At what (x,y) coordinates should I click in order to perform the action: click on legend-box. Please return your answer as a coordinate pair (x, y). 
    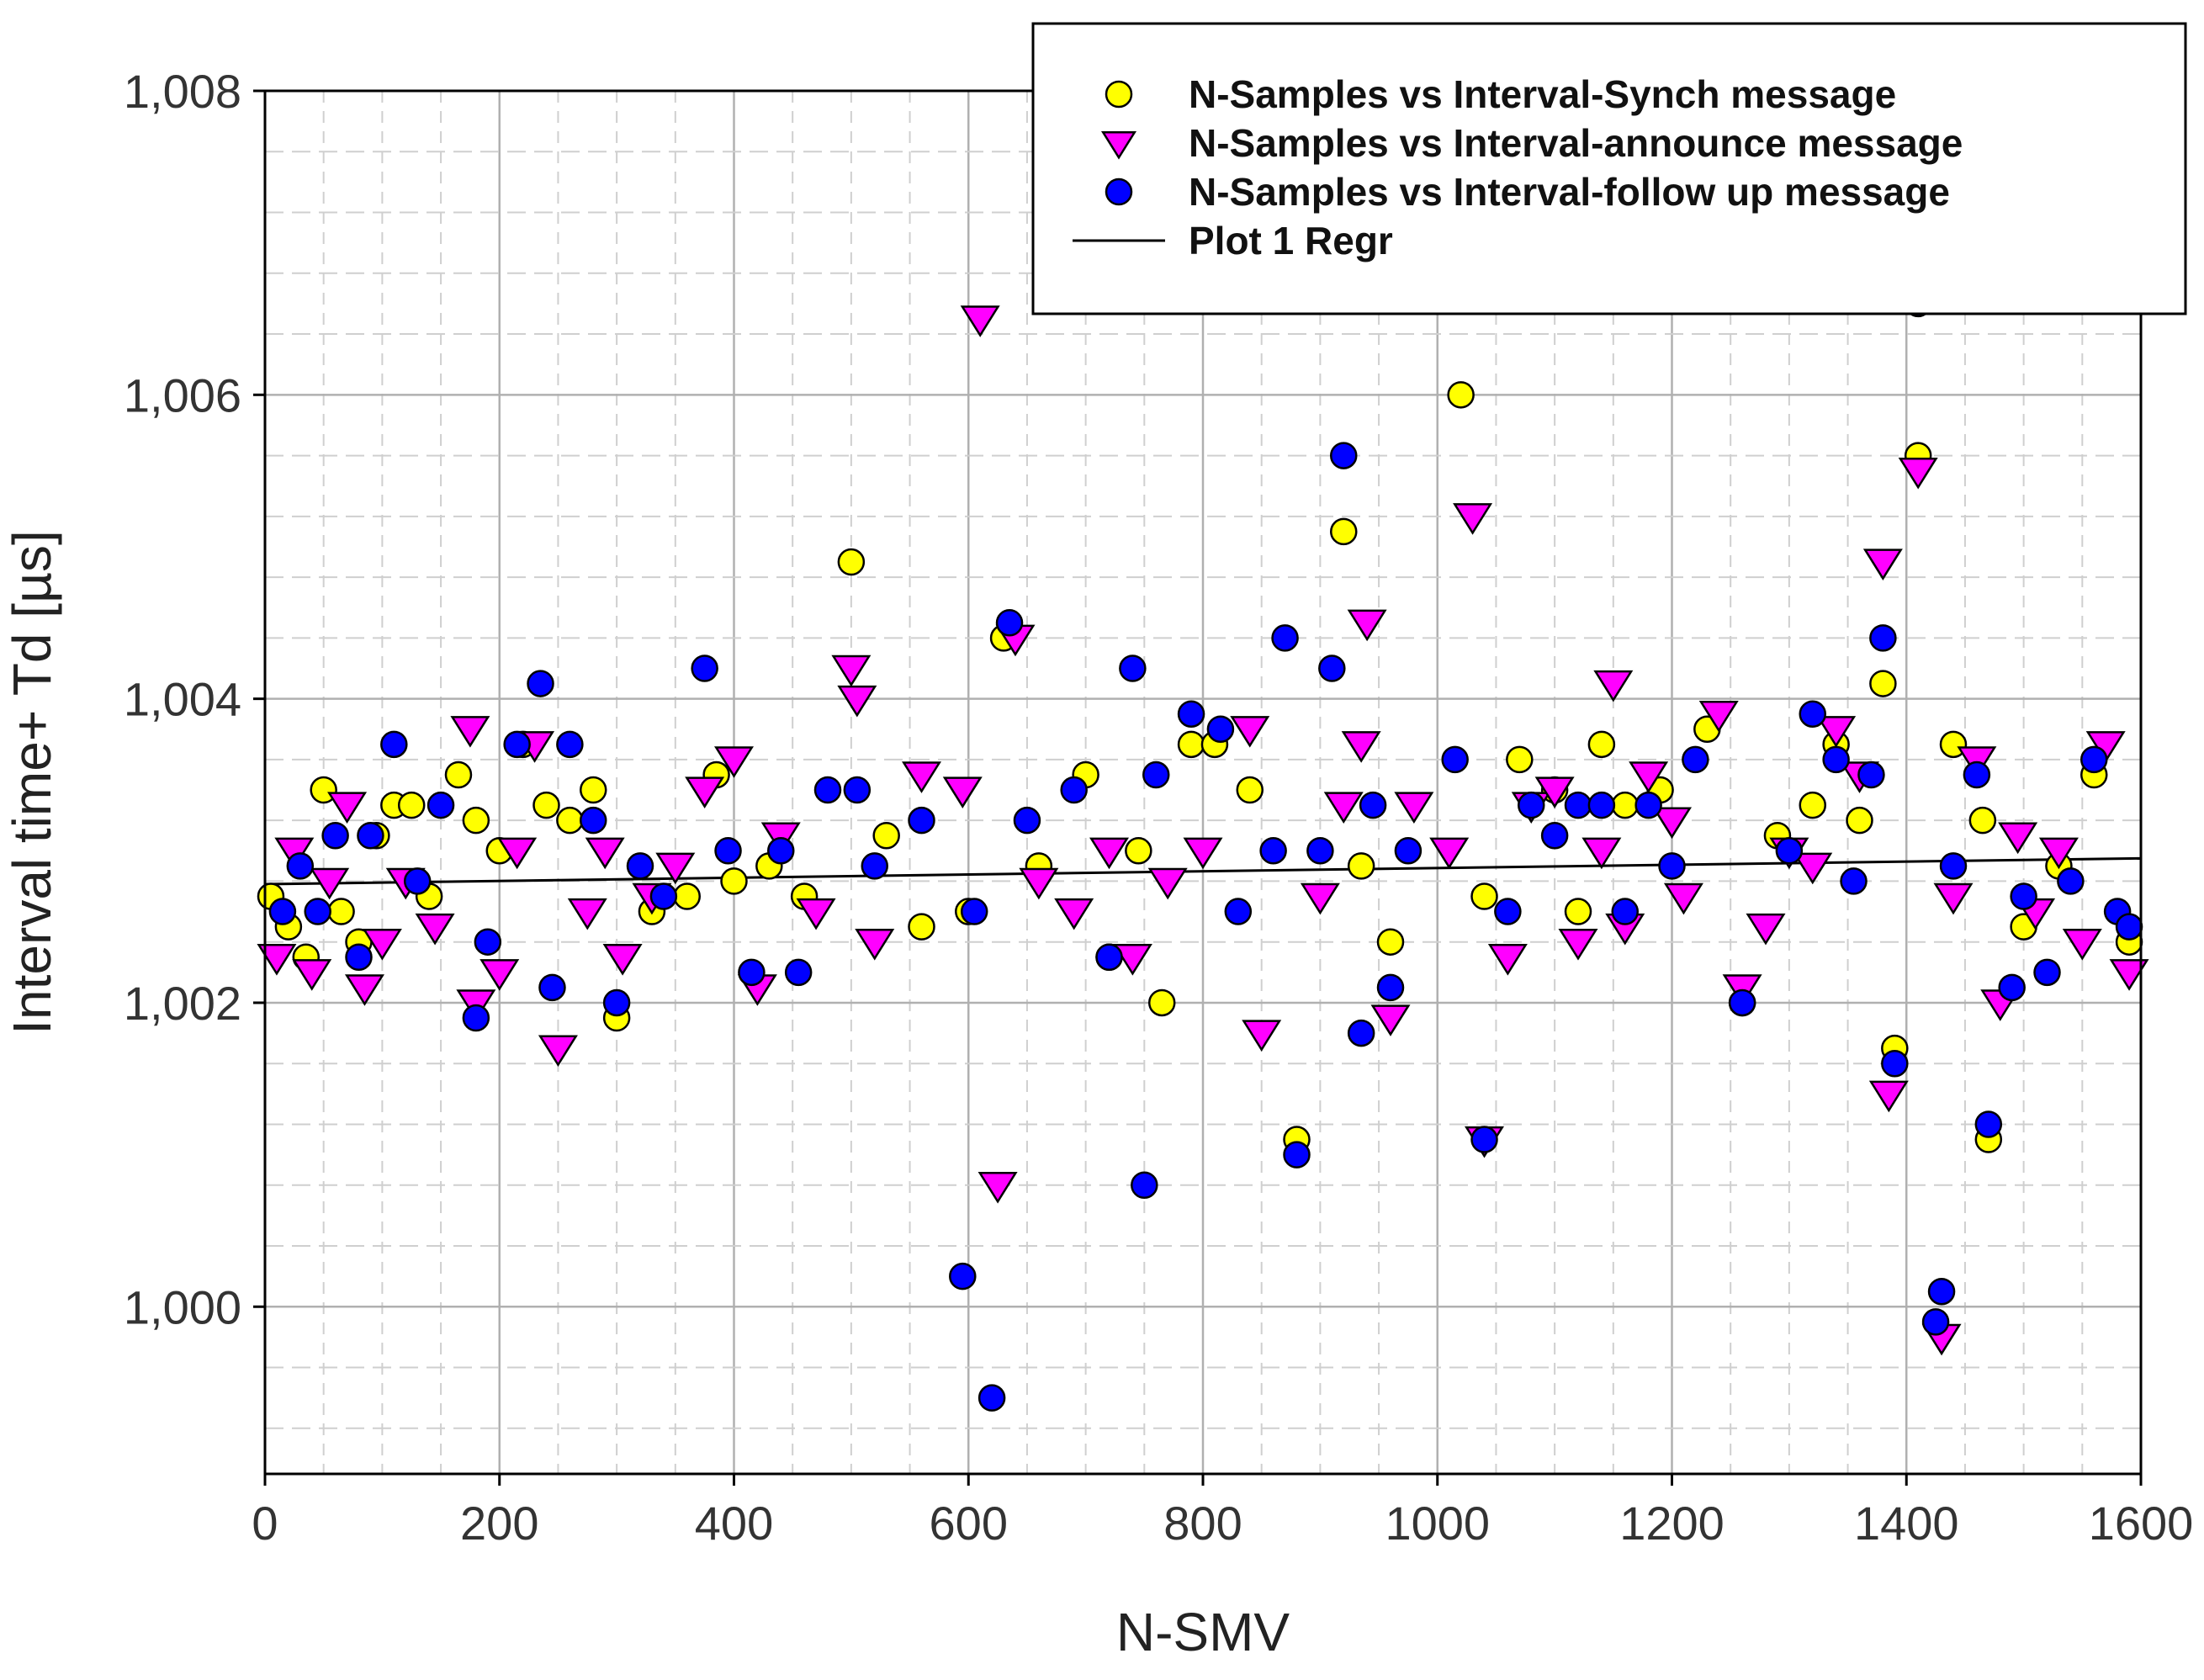
    Looking at the image, I should click on (1609, 168).